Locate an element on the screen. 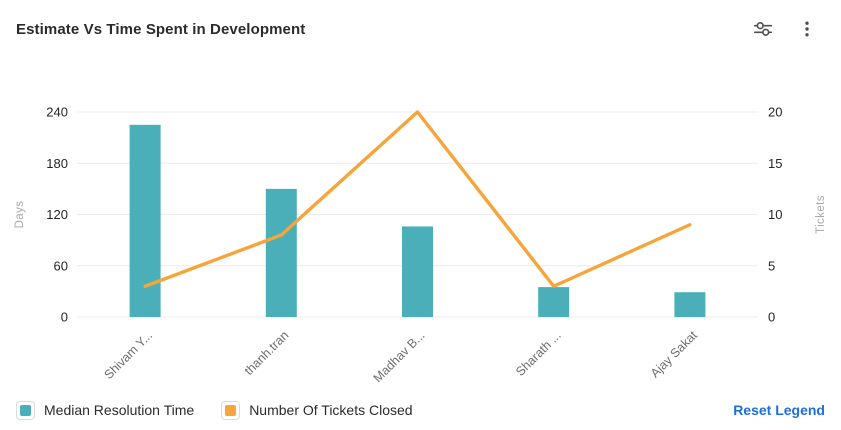 The width and height of the screenshot is (841, 430). right-axis-title: Tickets is located at coordinates (821, 214).